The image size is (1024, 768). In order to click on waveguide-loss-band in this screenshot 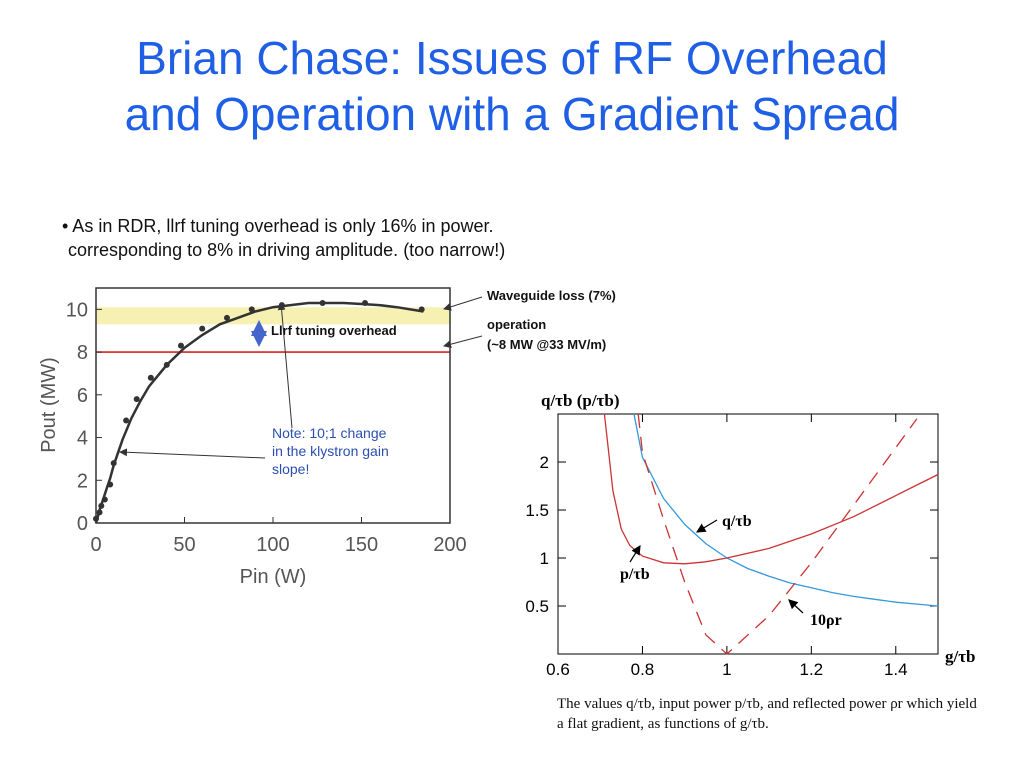, I will do `click(273, 316)`.